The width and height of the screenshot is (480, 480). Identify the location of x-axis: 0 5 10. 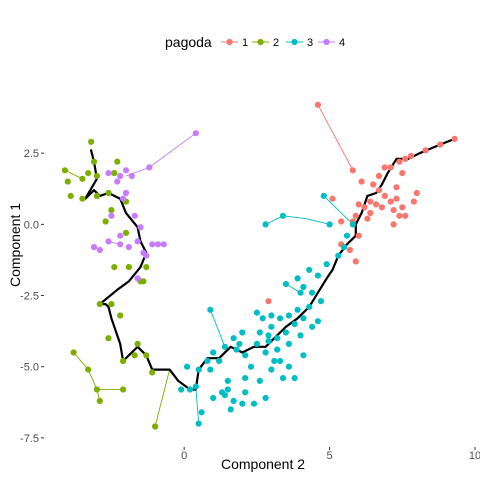
(330, 454).